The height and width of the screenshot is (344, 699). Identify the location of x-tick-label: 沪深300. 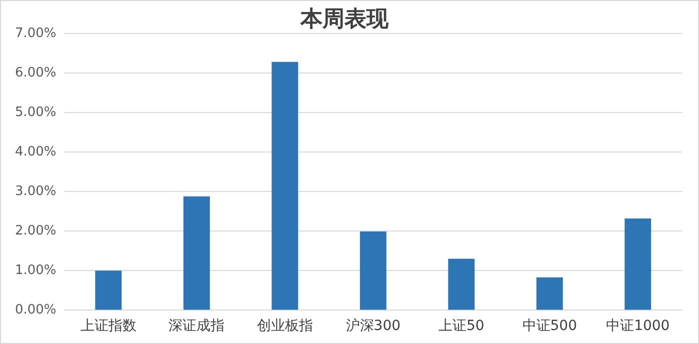
(373, 326).